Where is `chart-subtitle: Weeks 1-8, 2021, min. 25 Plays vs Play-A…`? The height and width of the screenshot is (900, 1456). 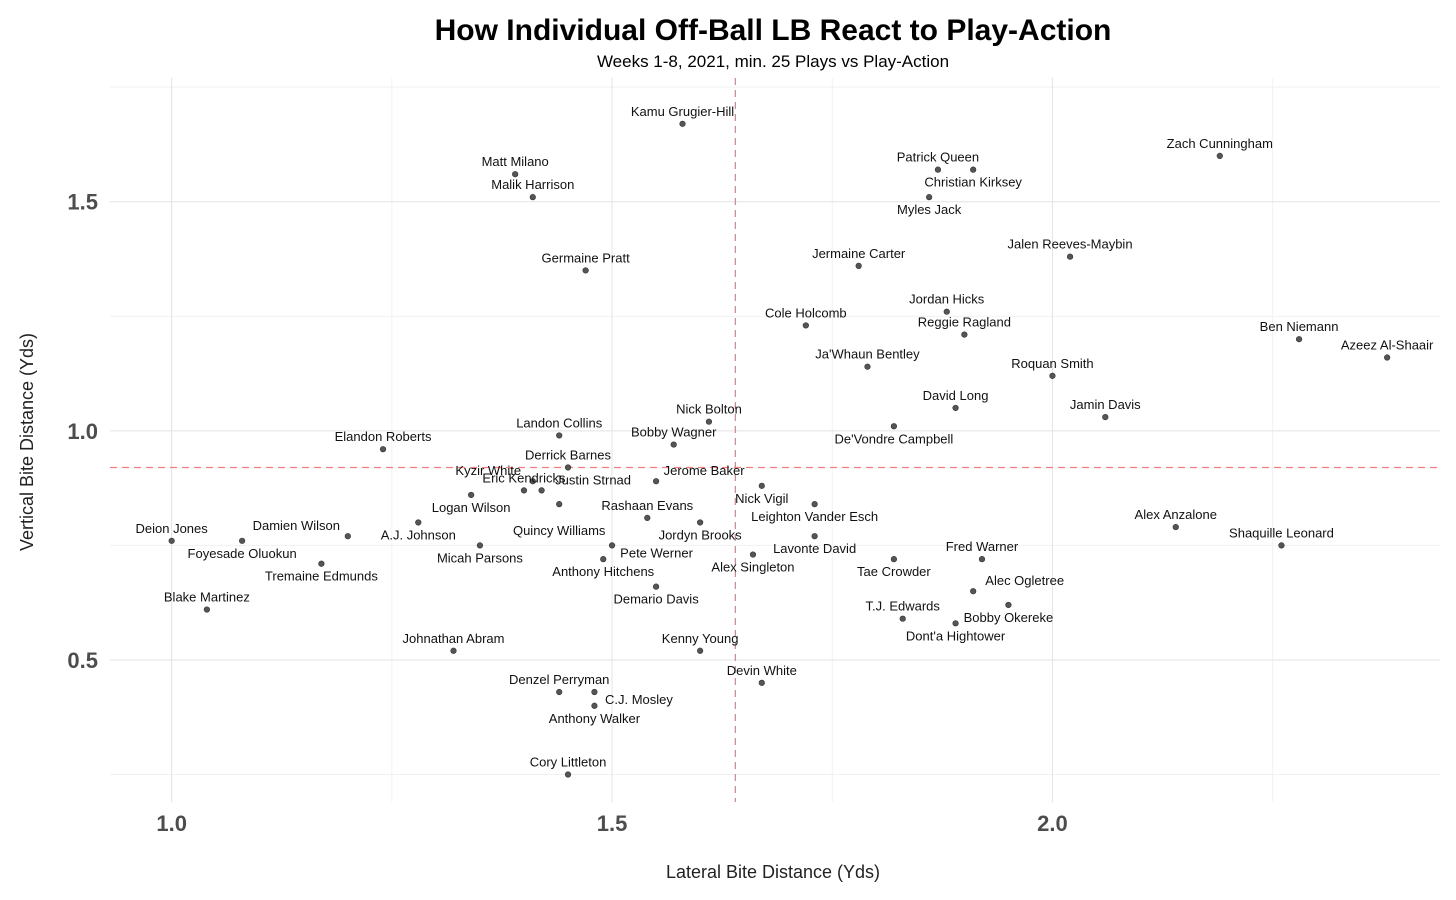
chart-subtitle: Weeks 1-8, 2021, min. 25 Plays vs Play-A… is located at coordinates (773, 61).